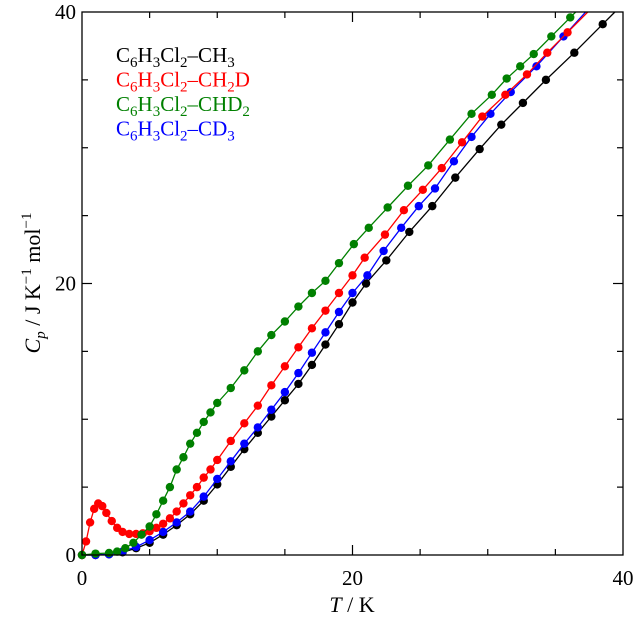 This screenshot has height=620, width=640. What do you see at coordinates (71, 555) in the screenshot?
I see `y-tick-label: 0` at bounding box center [71, 555].